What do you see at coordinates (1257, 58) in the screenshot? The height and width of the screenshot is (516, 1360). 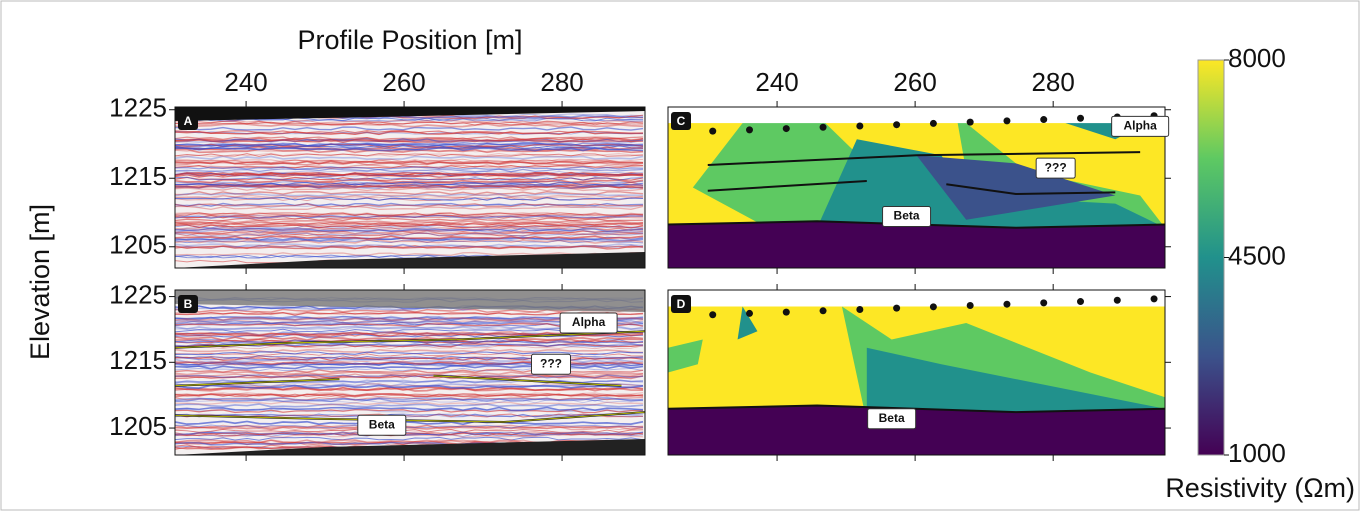 I see `colorbar-tick-label: 8000` at bounding box center [1257, 58].